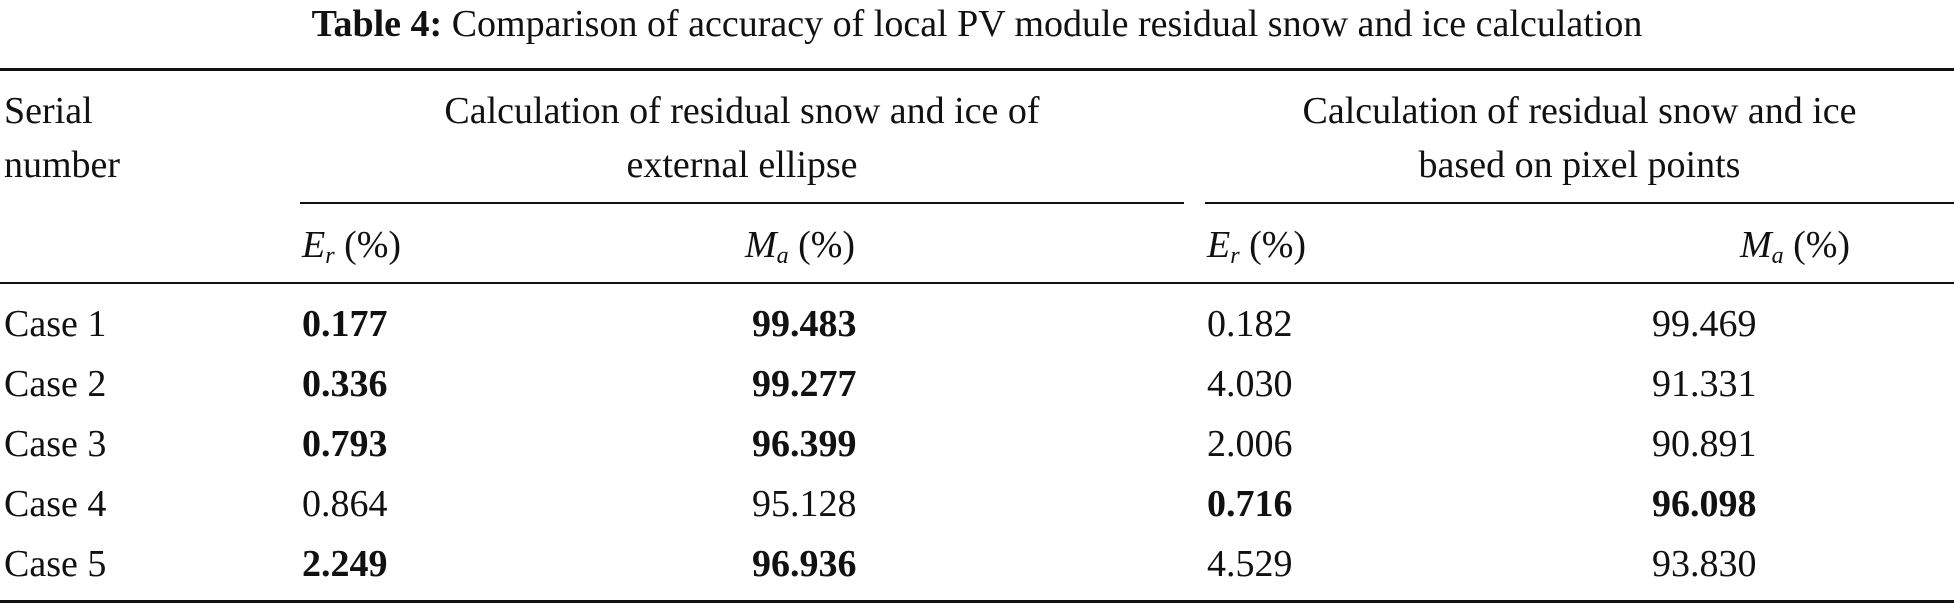 The image size is (1954, 608). Describe the element at coordinates (55, 384) in the screenshot. I see `row-label: Case 2` at that location.